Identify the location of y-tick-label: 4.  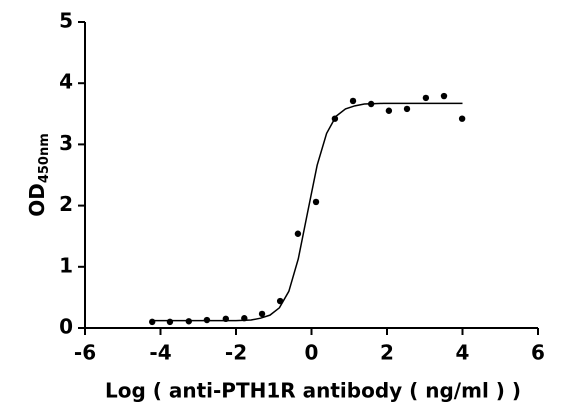
(66, 82).